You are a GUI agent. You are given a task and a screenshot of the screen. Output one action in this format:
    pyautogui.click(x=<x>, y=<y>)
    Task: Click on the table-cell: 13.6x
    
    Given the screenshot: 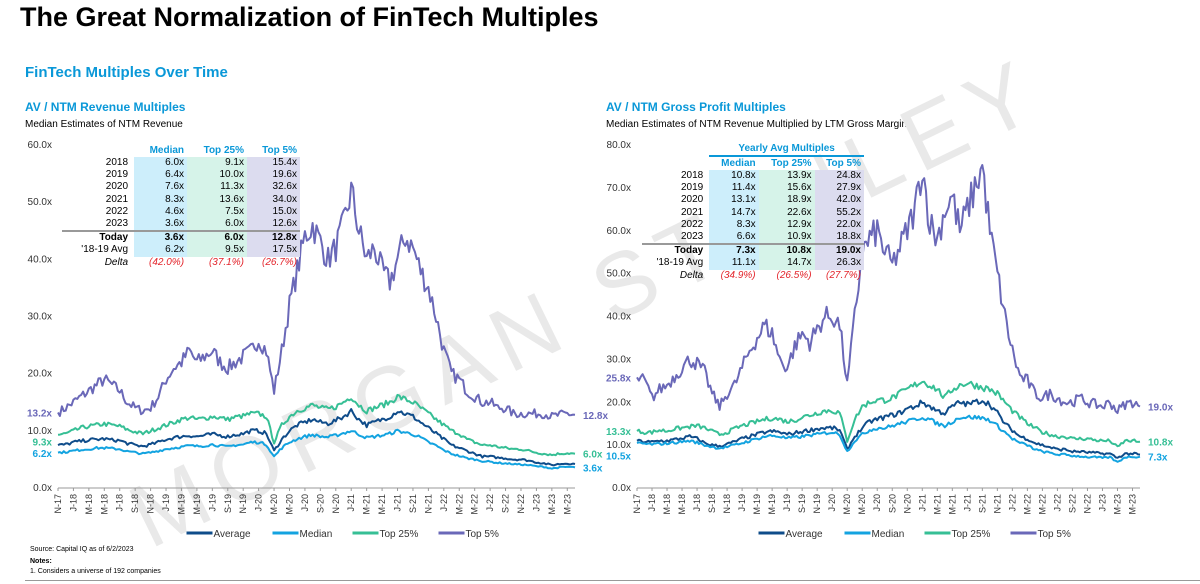 What is the action you would take?
    pyautogui.click(x=217, y=199)
    